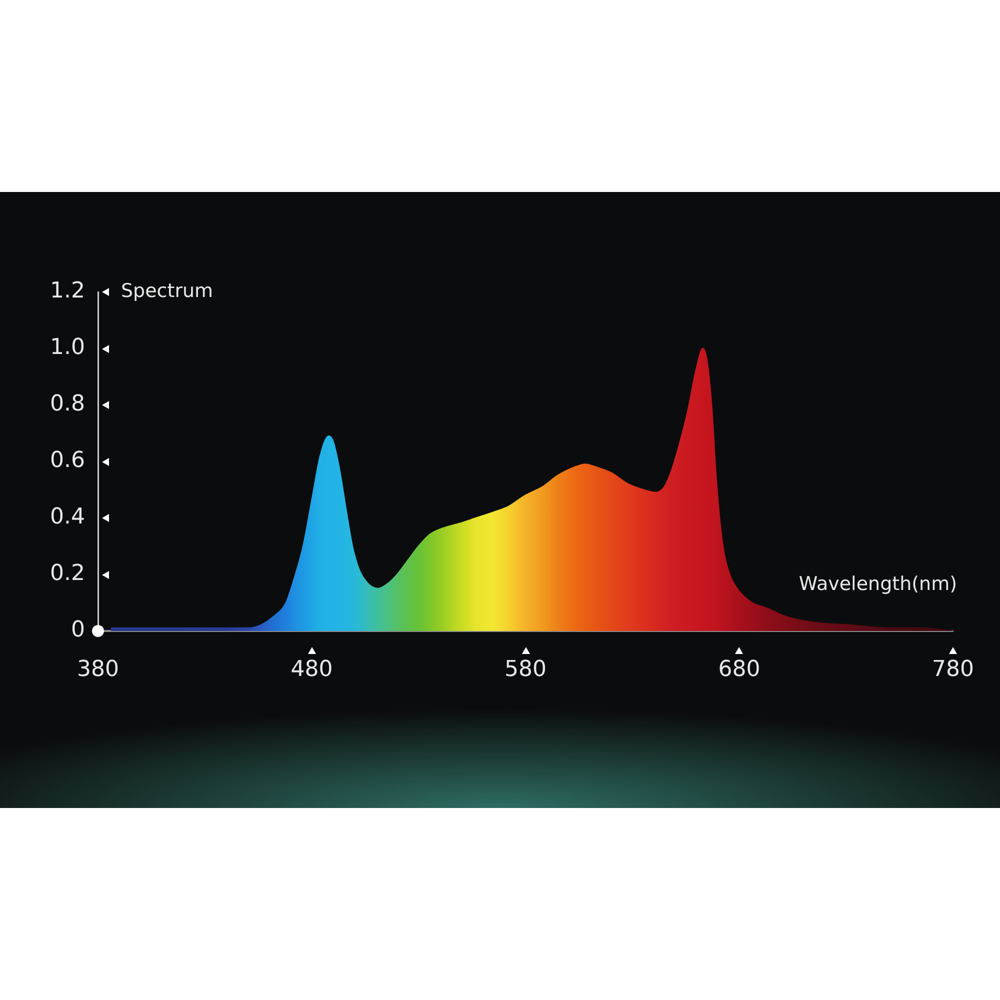  What do you see at coordinates (78, 630) in the screenshot?
I see `y-tick-label: 0` at bounding box center [78, 630].